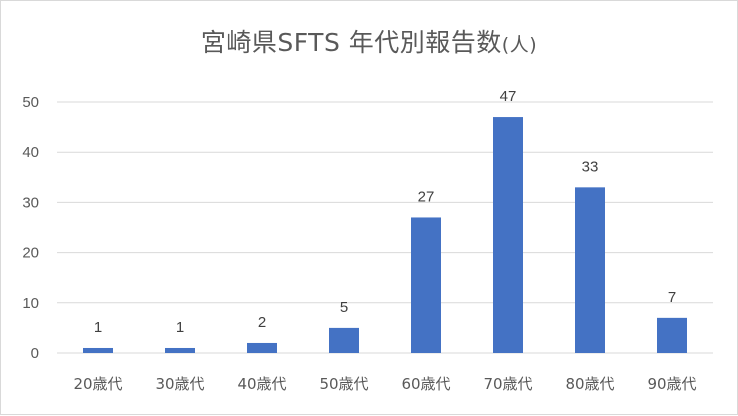 The width and height of the screenshot is (738, 416). Describe the element at coordinates (30, 253) in the screenshot. I see `y-tick-label: 20` at that location.